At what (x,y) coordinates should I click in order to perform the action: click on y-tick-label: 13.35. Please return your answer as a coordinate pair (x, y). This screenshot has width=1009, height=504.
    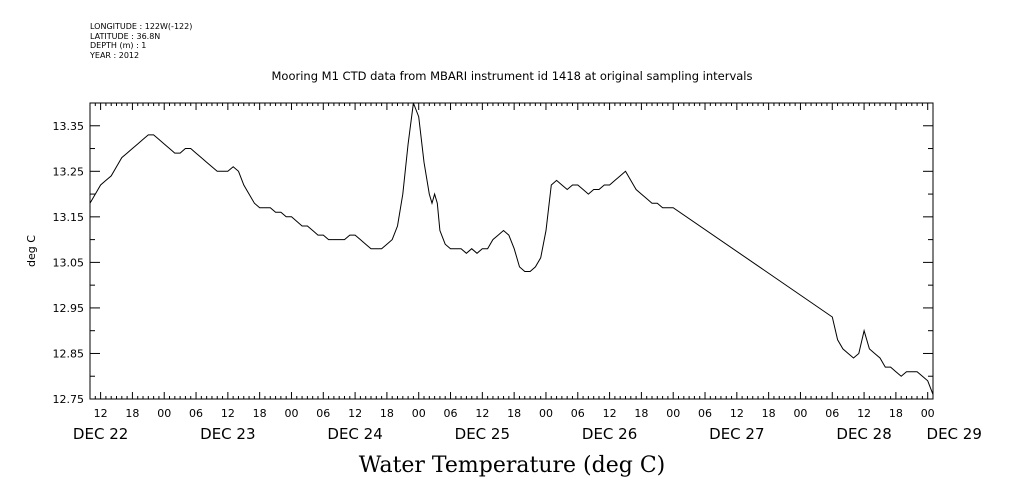
    Looking at the image, I should click on (69, 126).